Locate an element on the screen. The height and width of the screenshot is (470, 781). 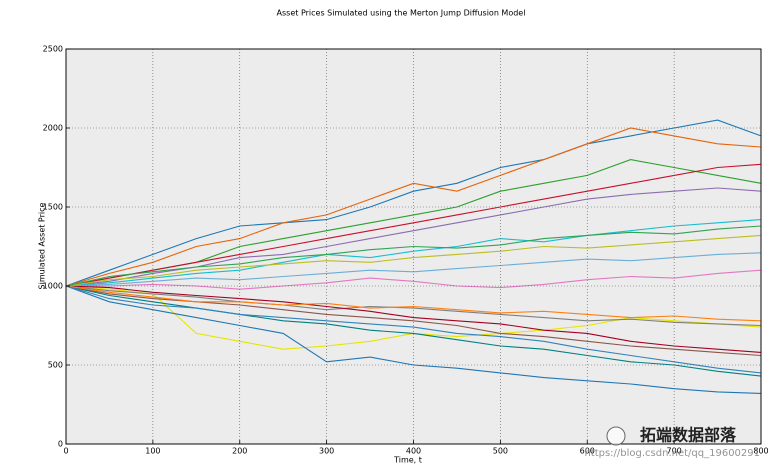
x-tick-label: 100 is located at coordinates (152, 451).